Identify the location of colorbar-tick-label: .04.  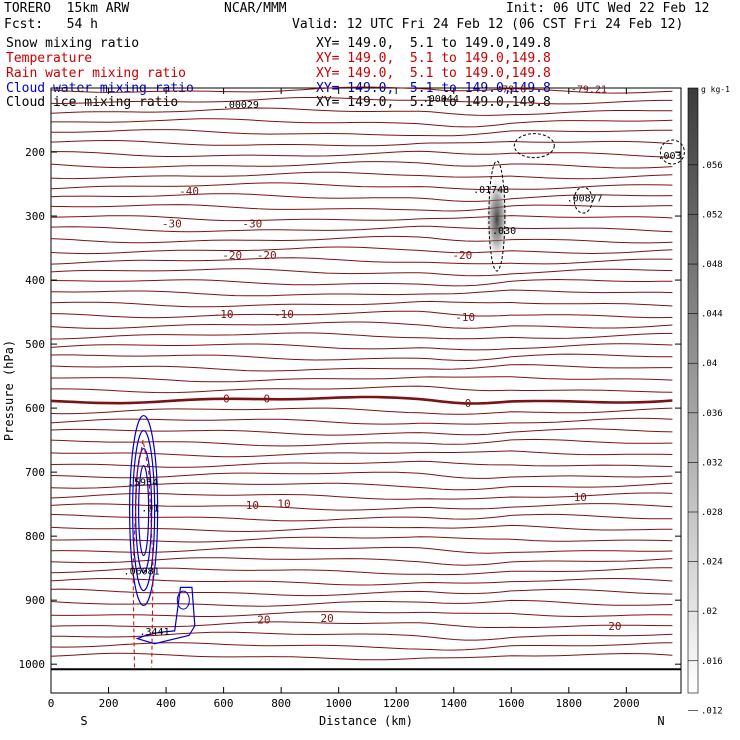
(709, 364).